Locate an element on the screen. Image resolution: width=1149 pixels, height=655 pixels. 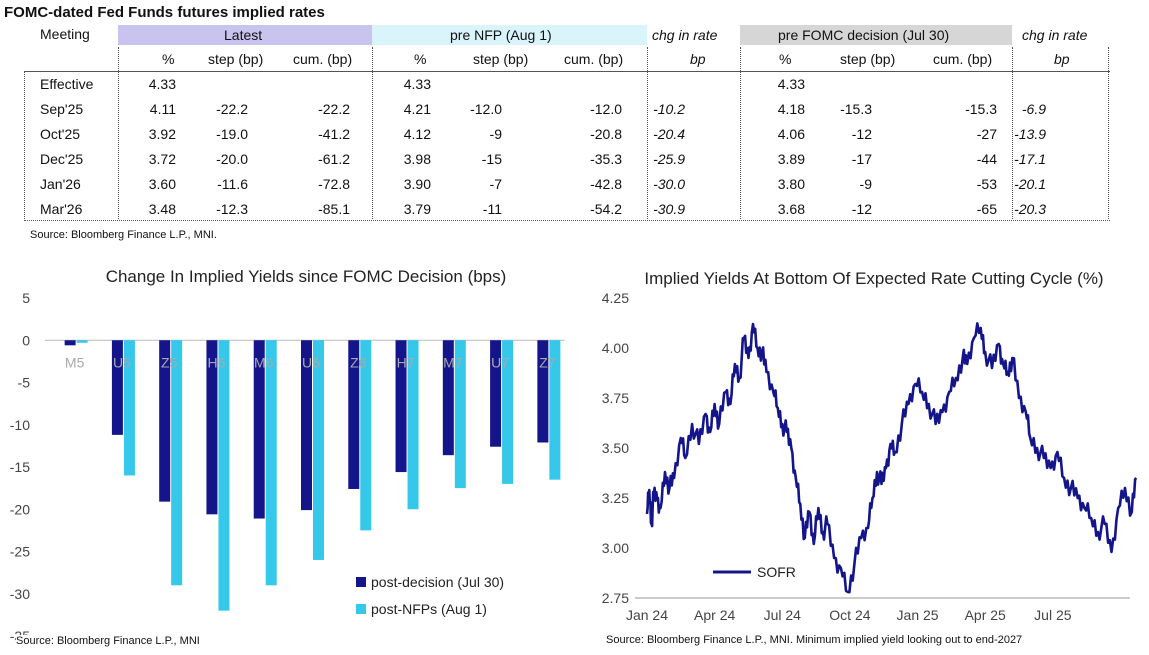
category-label: H6 is located at coordinates (217, 362).